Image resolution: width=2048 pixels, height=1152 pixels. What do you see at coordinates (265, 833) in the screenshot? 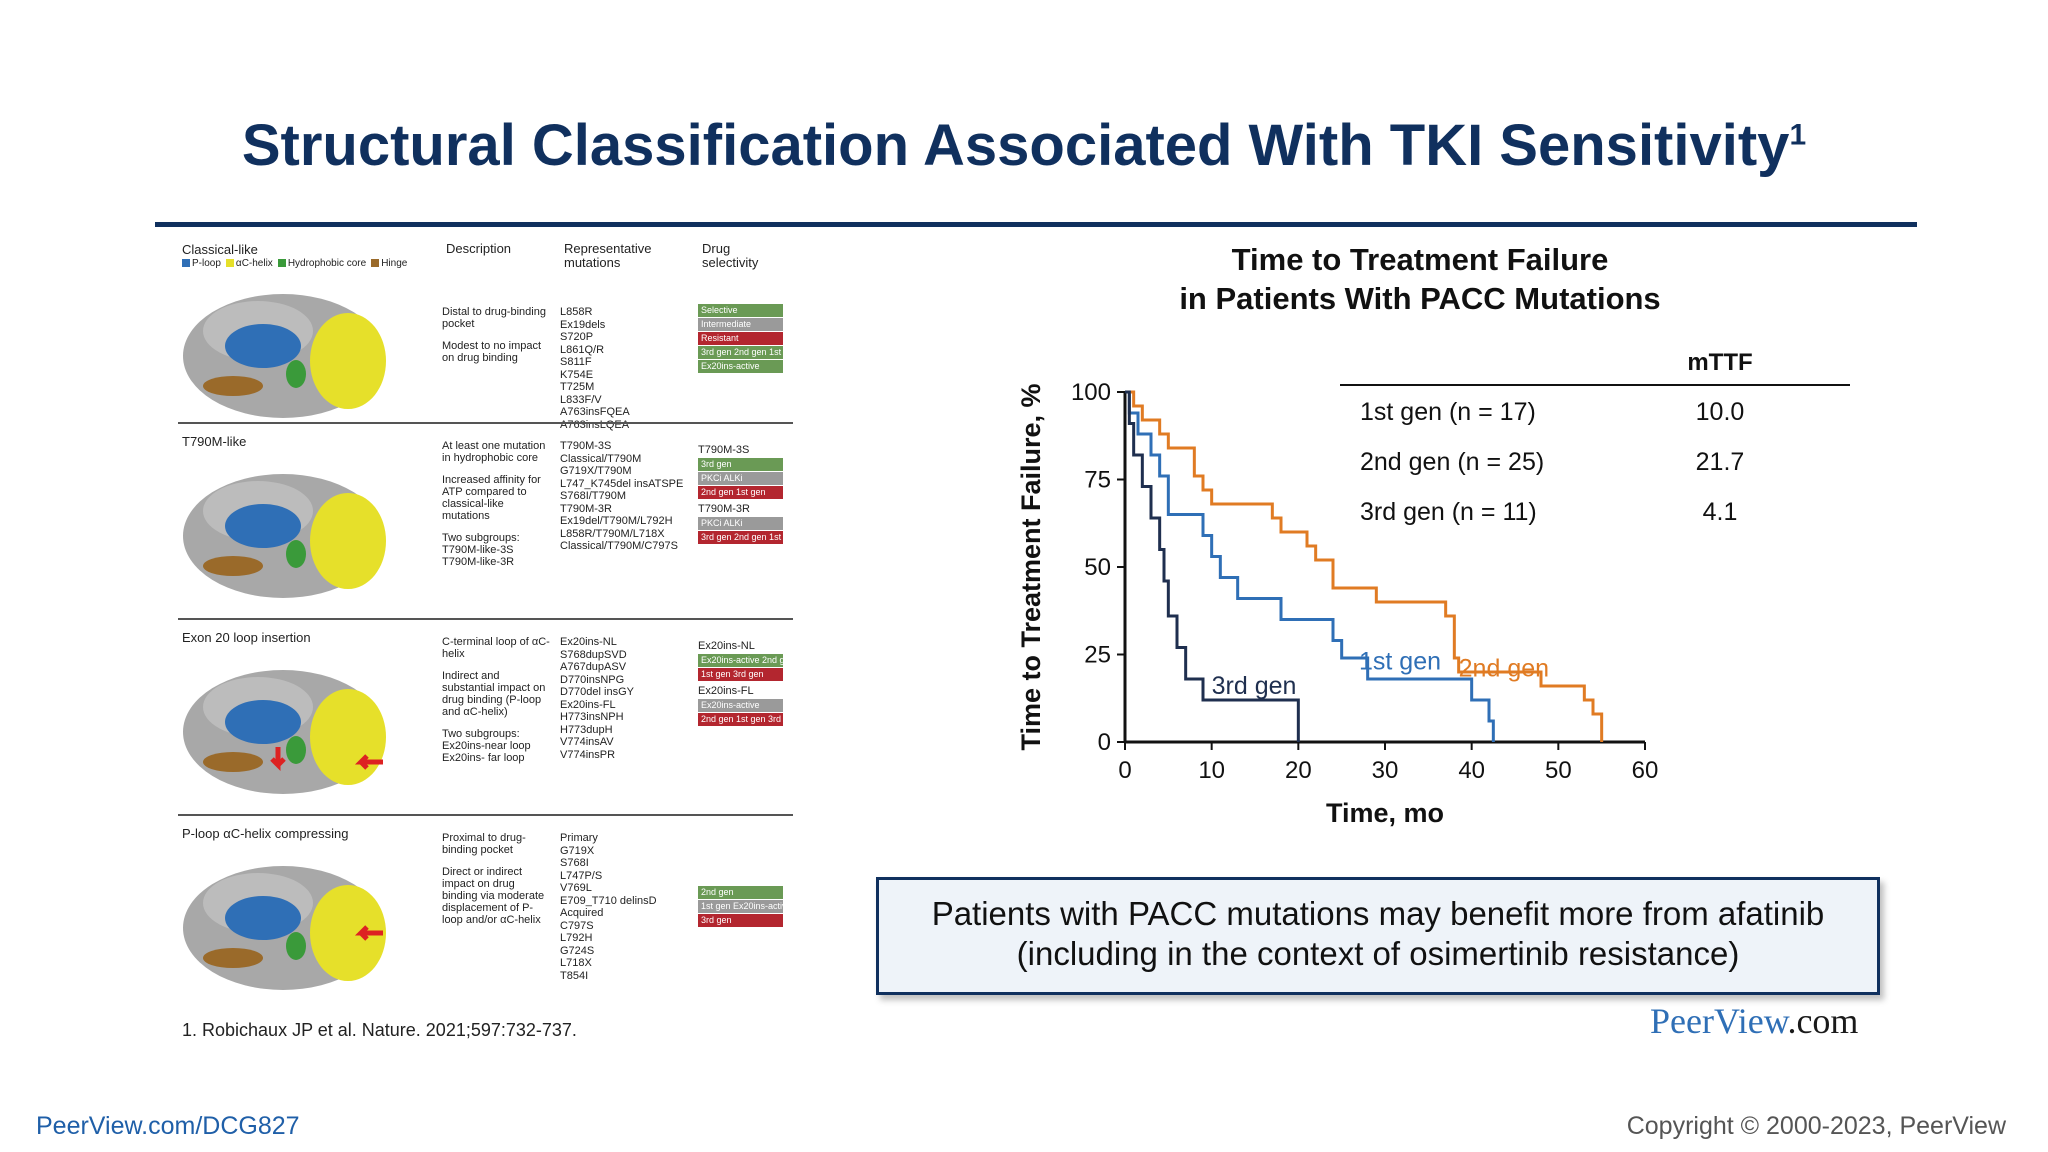
I see `panel-title: P-loop αC-helix compressing` at bounding box center [265, 833].